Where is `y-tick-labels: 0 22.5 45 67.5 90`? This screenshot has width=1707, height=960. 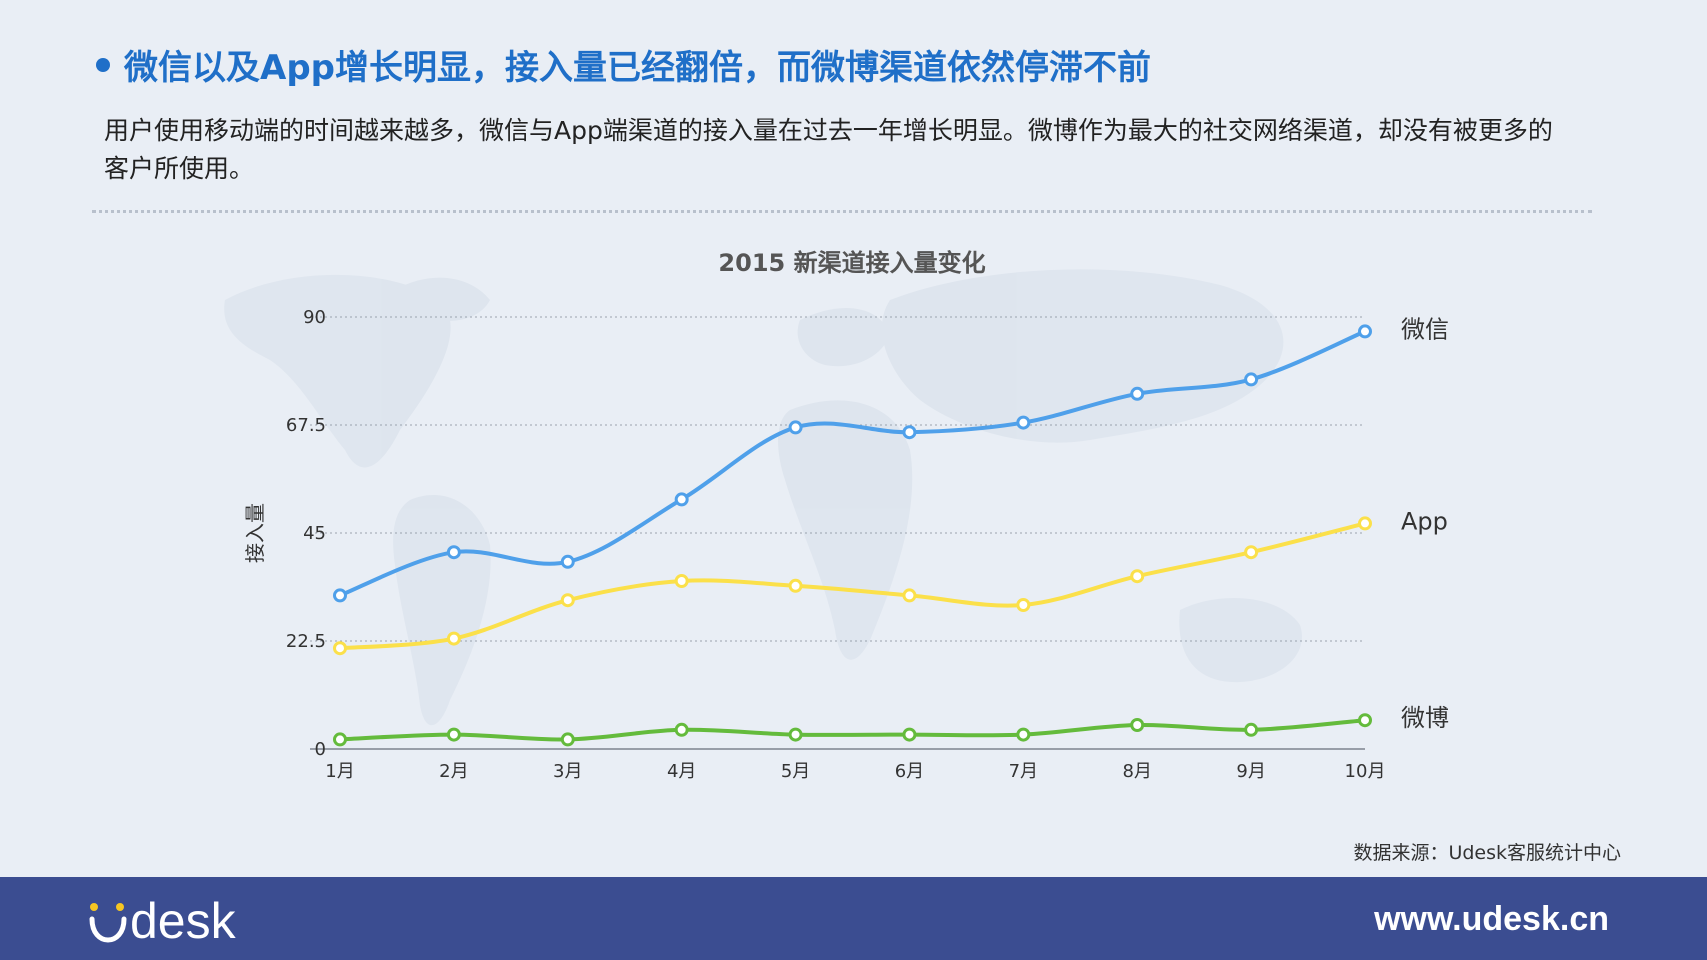 y-tick-labels: 0 22.5 45 67.5 90 is located at coordinates (306, 533).